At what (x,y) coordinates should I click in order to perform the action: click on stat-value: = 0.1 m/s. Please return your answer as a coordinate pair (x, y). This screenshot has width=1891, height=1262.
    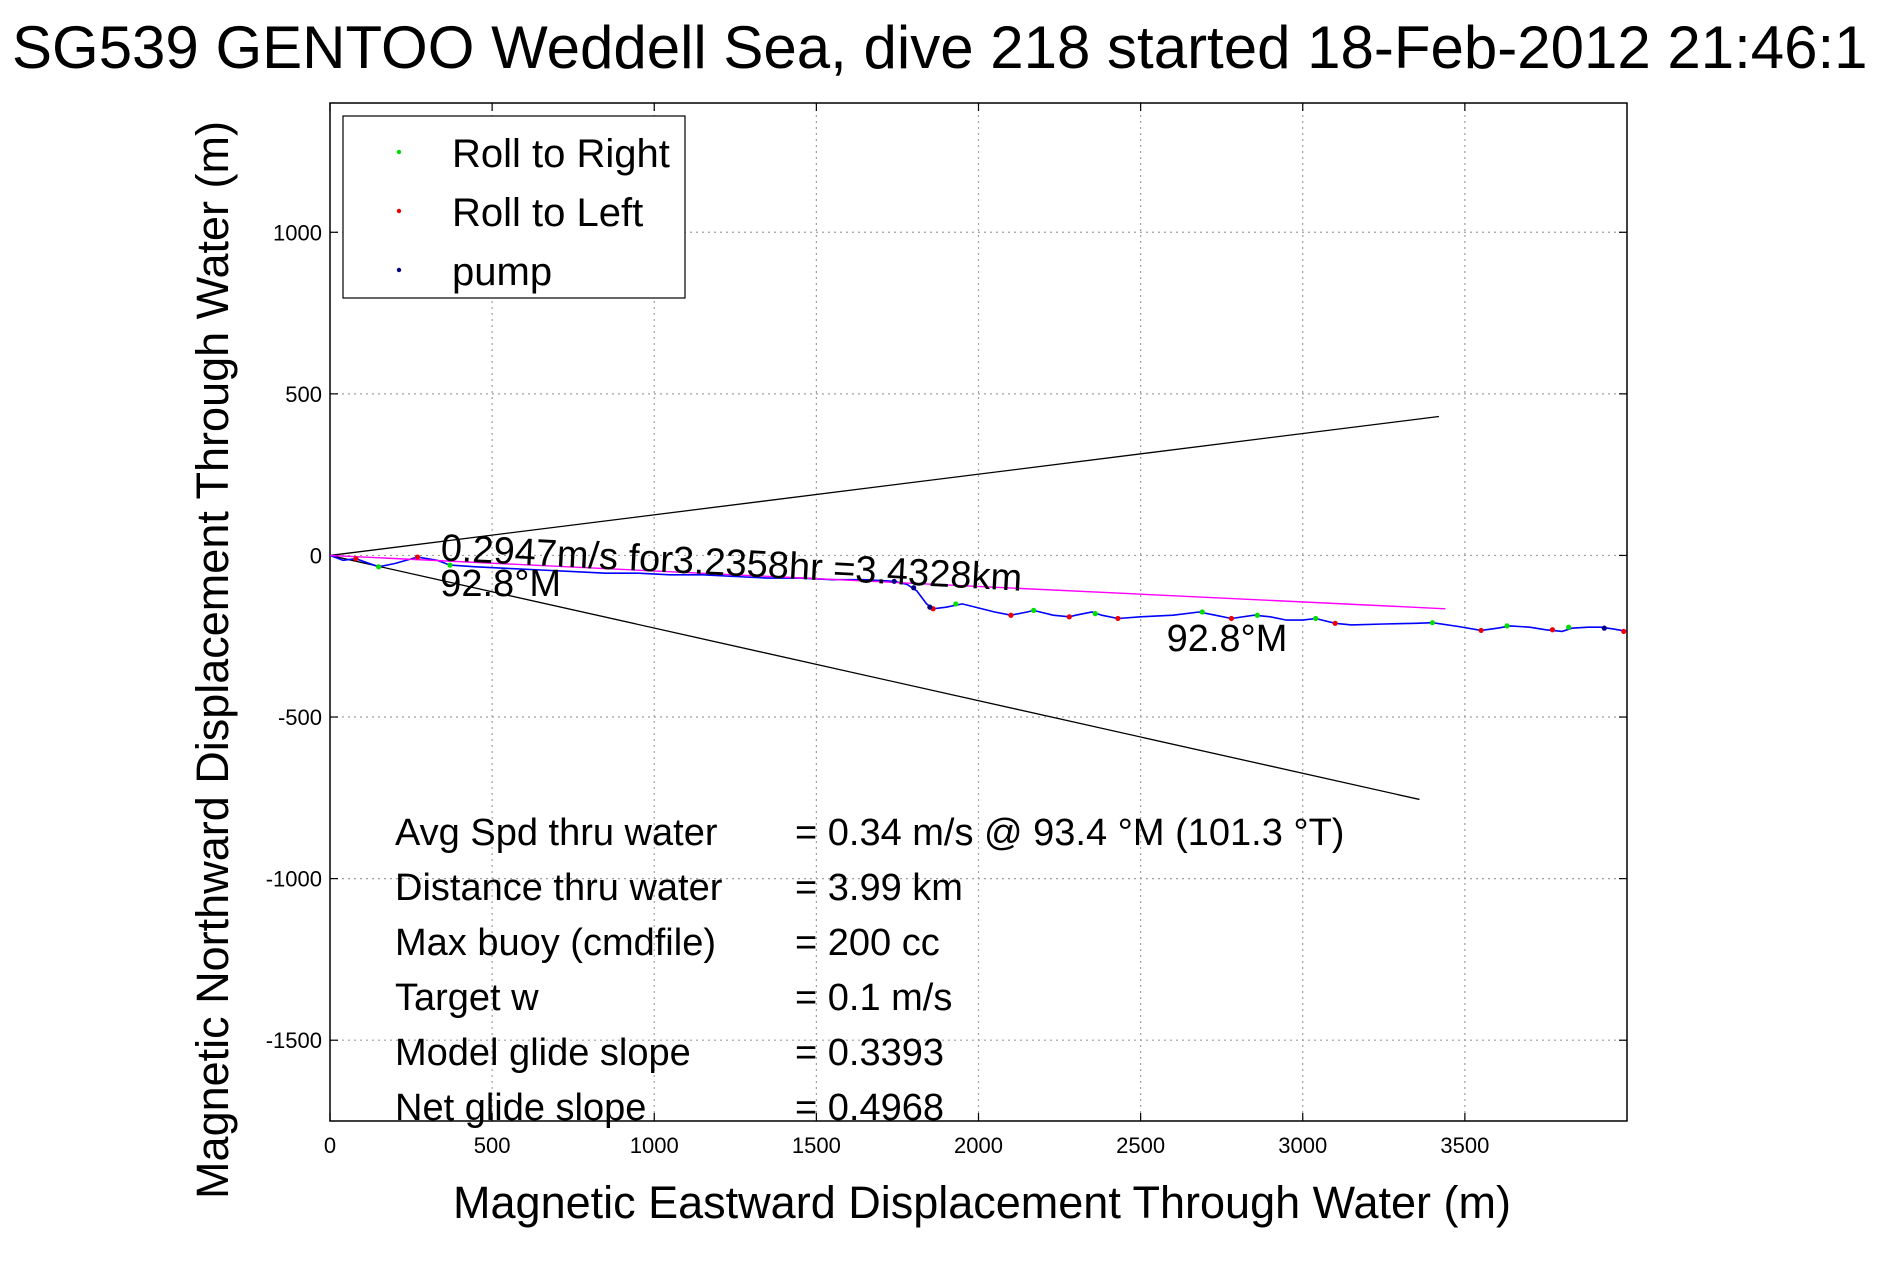
    Looking at the image, I should click on (873, 998).